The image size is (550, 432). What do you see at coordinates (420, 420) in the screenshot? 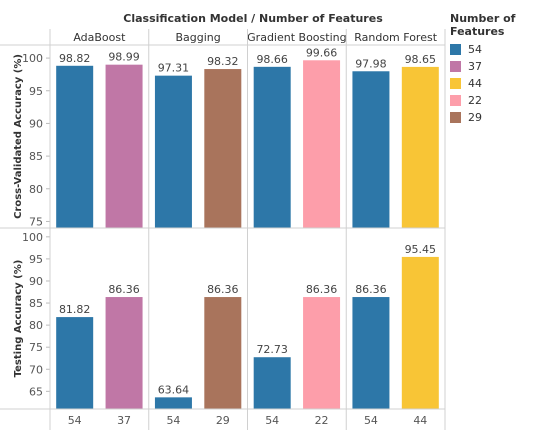
I see `x-tick-label: 44` at bounding box center [420, 420].